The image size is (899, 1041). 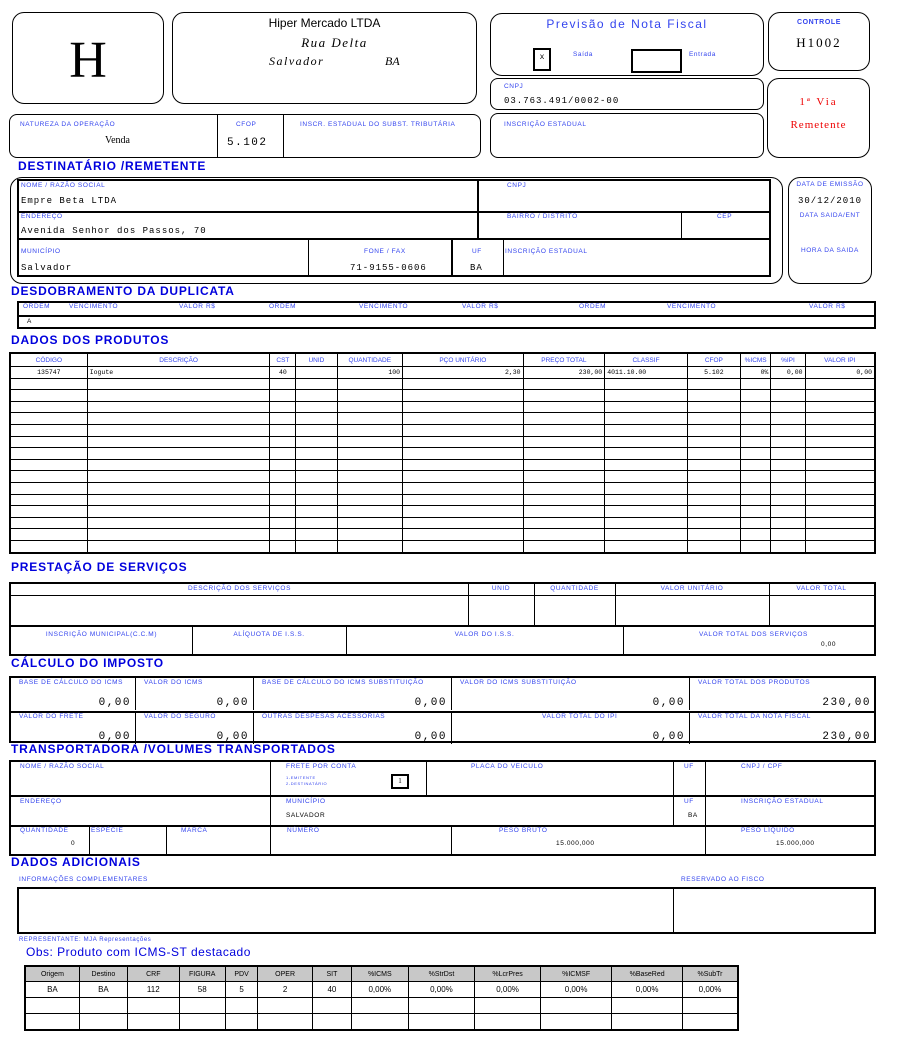 I want to click on table-cell: BA, so click(x=52, y=989).